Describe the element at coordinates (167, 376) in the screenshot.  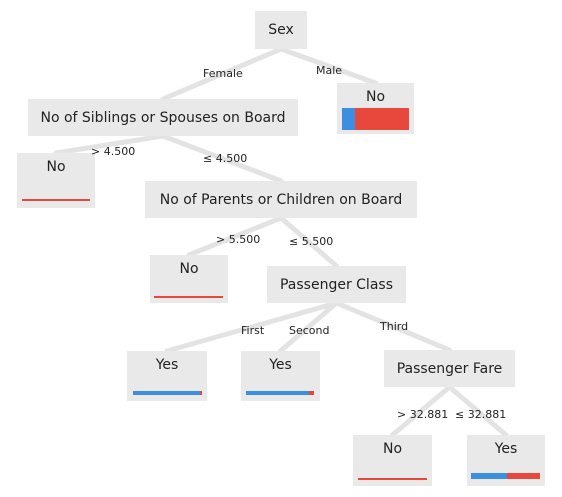
I see `leaf-node-first-class: Yes` at that location.